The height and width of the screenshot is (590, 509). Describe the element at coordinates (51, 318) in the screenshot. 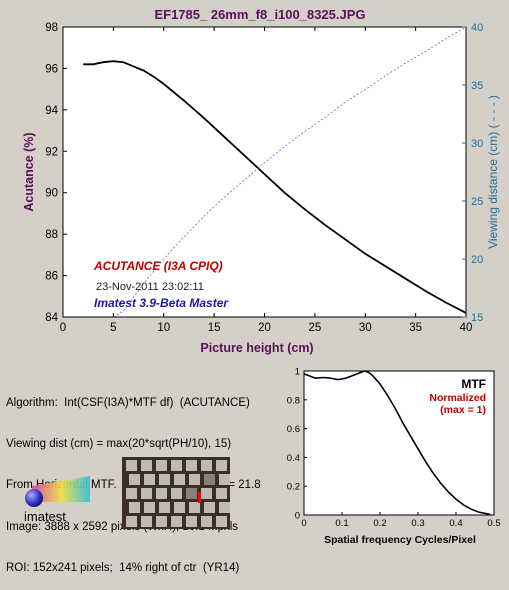

I see `y-tick-label: 84` at that location.